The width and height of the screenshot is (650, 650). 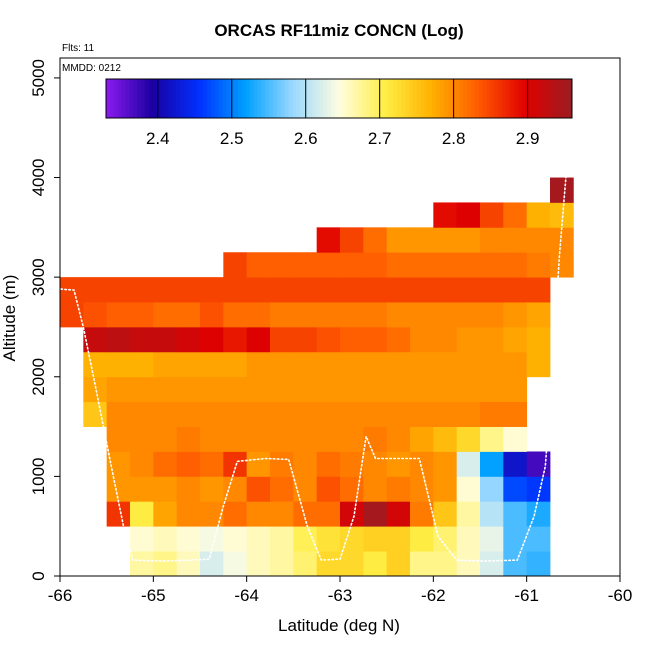 What do you see at coordinates (528, 138) in the screenshot?
I see `colorbar-tick-label: 2.9` at bounding box center [528, 138].